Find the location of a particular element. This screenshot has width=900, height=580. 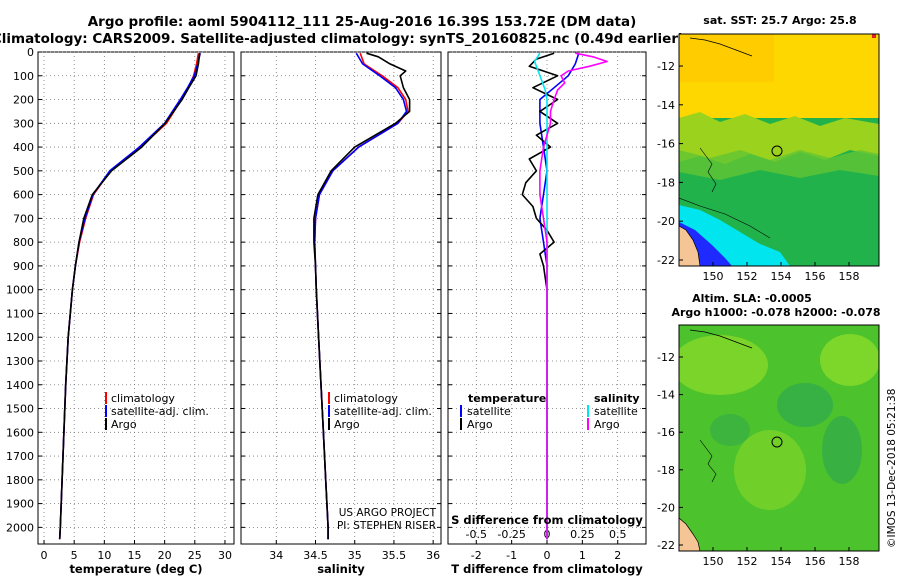

sla-coastline is located at coordinates (721, 339).